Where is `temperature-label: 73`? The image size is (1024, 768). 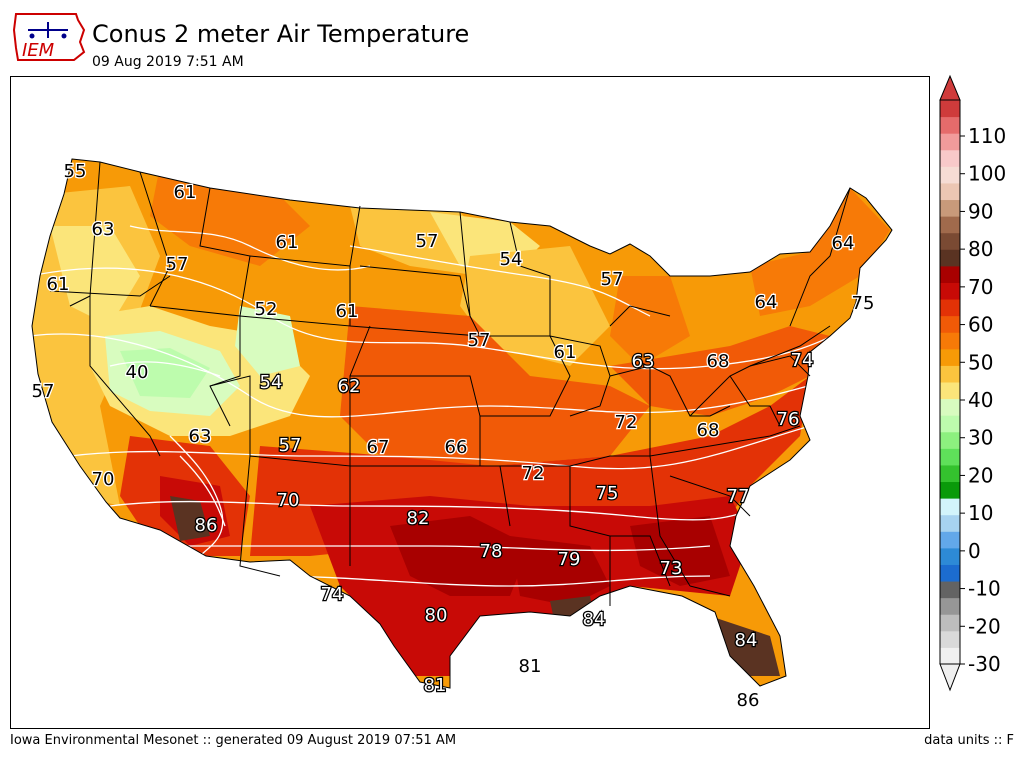 temperature-label: 73 is located at coordinates (671, 568).